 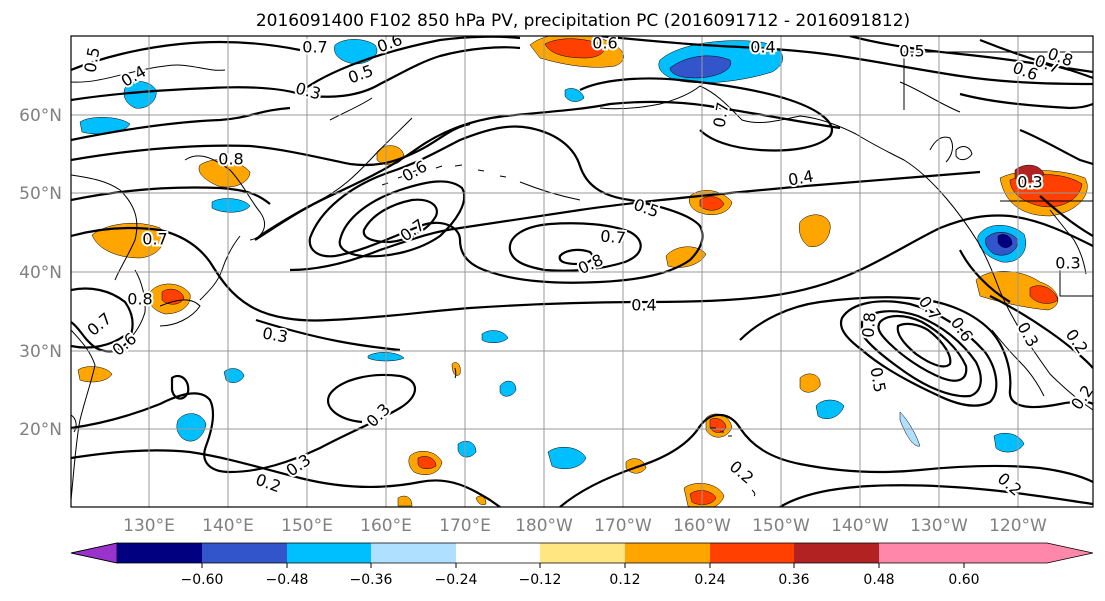 I want to click on lon-label: 150°W, so click(x=781, y=526).